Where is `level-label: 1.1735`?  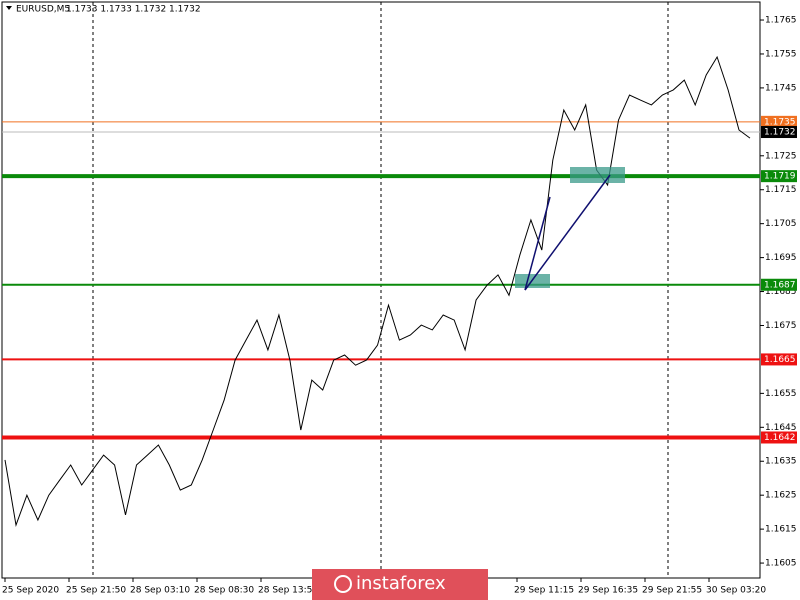 level-label: 1.1735 is located at coordinates (780, 122).